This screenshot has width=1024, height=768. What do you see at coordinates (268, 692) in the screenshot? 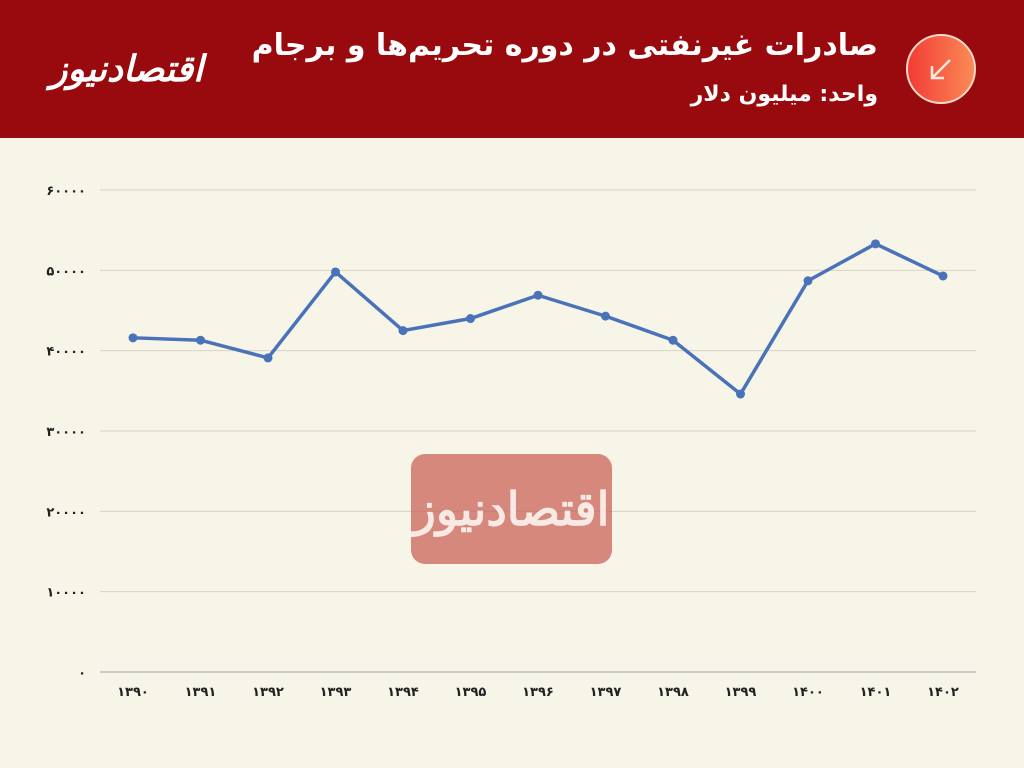
I see `x-tick-label: ۱۳۹۲` at bounding box center [268, 692].